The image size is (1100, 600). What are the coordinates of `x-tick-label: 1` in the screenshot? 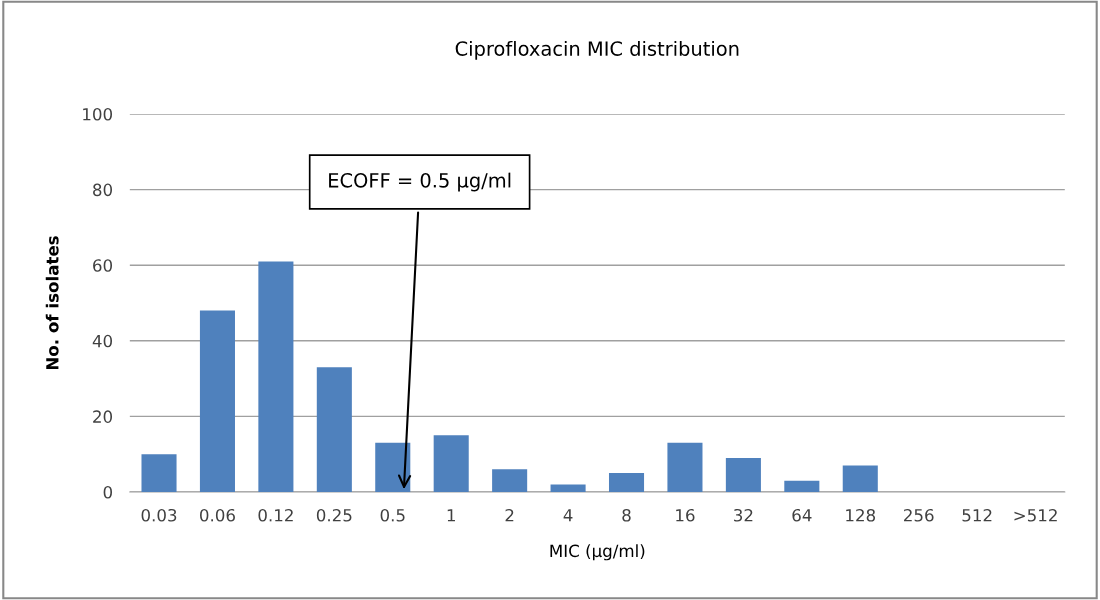 It's located at (451, 515).